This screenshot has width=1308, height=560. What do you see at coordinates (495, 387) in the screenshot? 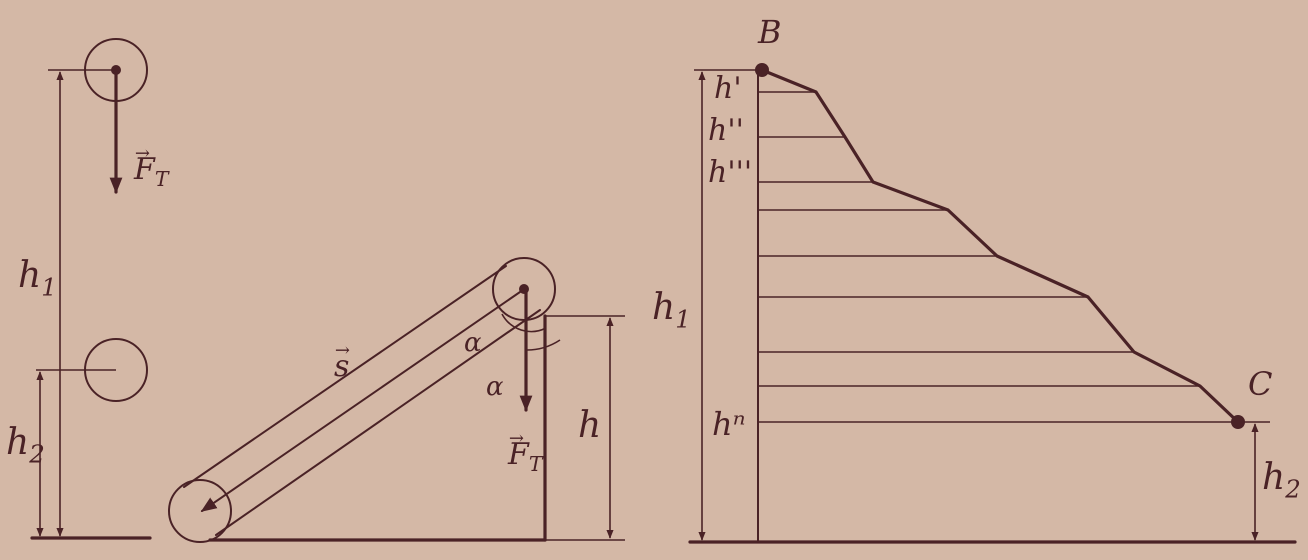
I see `alpha-label-side: α` at bounding box center [495, 387].